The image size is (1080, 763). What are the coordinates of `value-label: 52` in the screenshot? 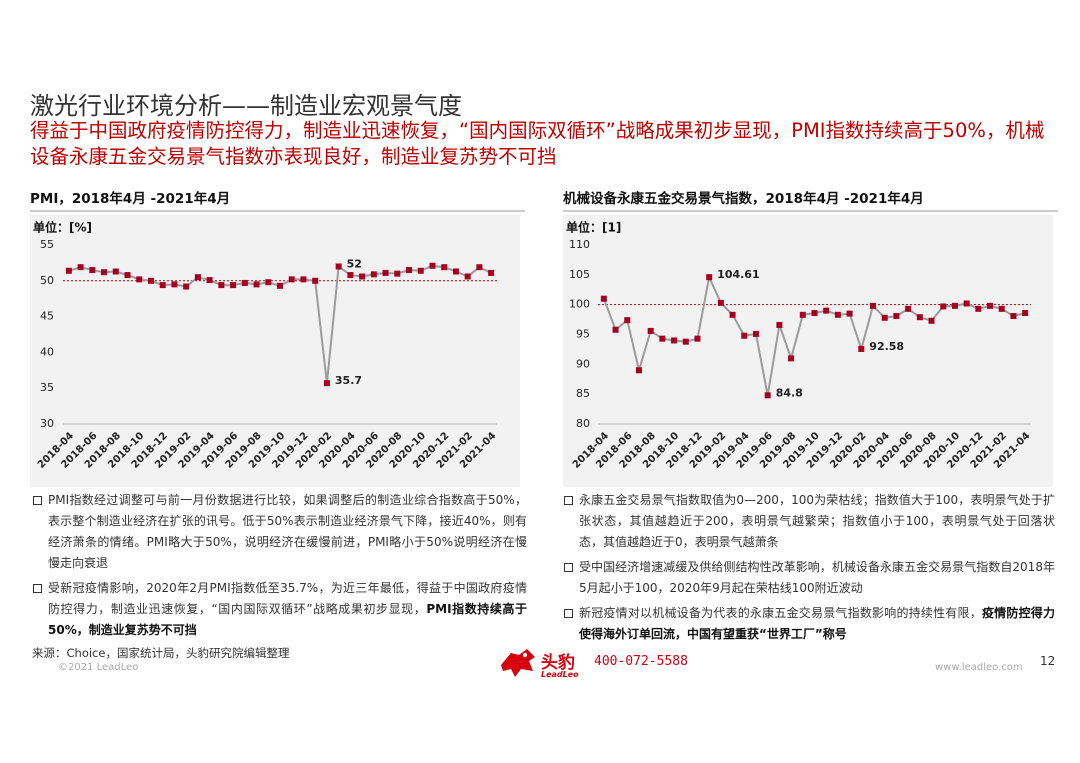 It's located at (354, 263).